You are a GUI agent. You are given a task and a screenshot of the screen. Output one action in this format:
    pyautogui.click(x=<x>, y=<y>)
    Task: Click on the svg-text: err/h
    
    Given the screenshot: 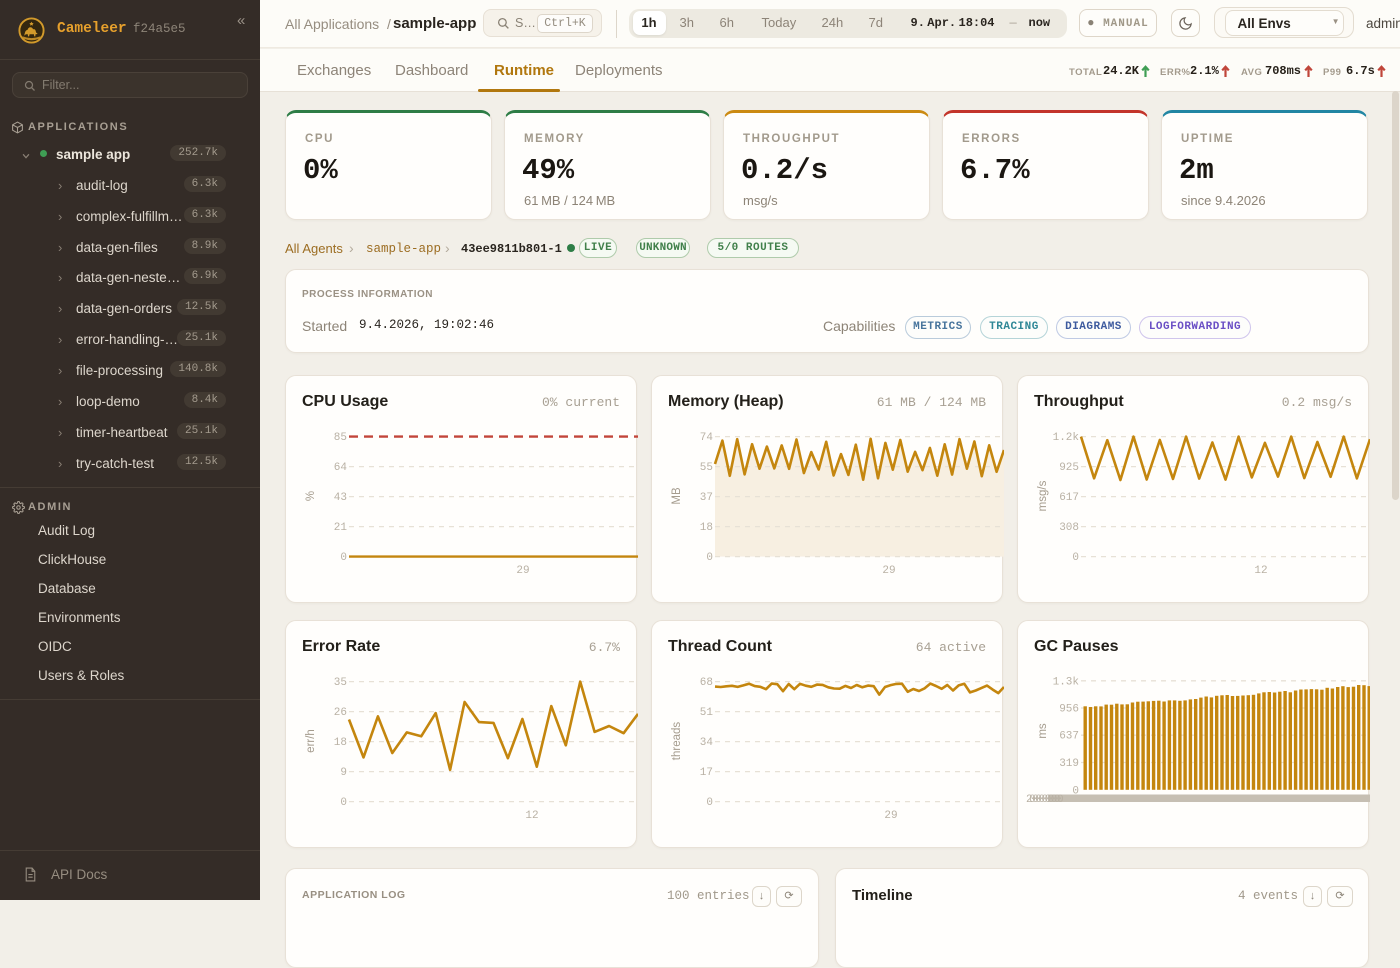 What is the action you would take?
    pyautogui.click(x=311, y=741)
    